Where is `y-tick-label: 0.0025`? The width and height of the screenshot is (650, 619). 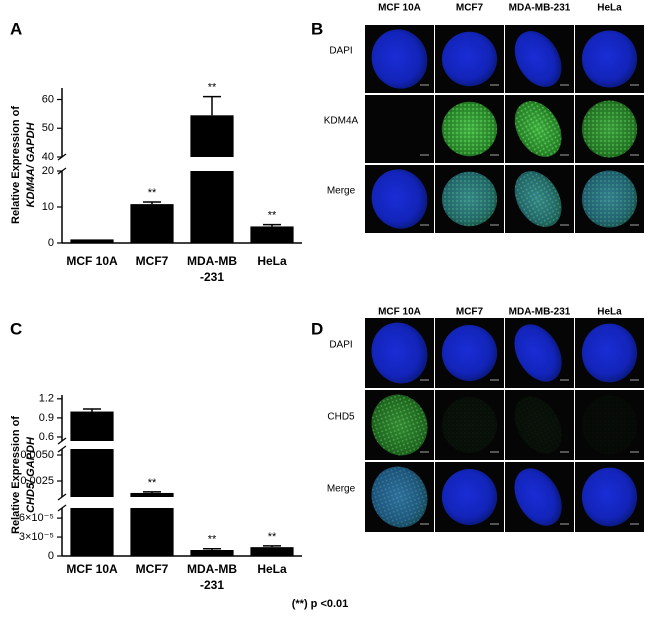 y-tick-label: 0.0025 is located at coordinates (37, 481).